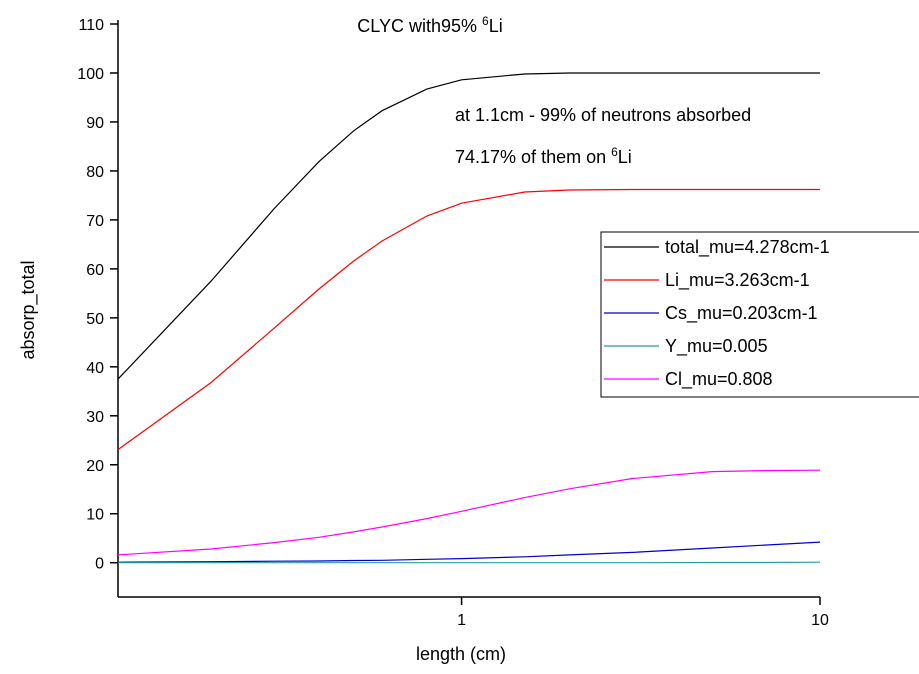 The width and height of the screenshot is (919, 674). I want to click on y-tick-label: 30, so click(95, 417).